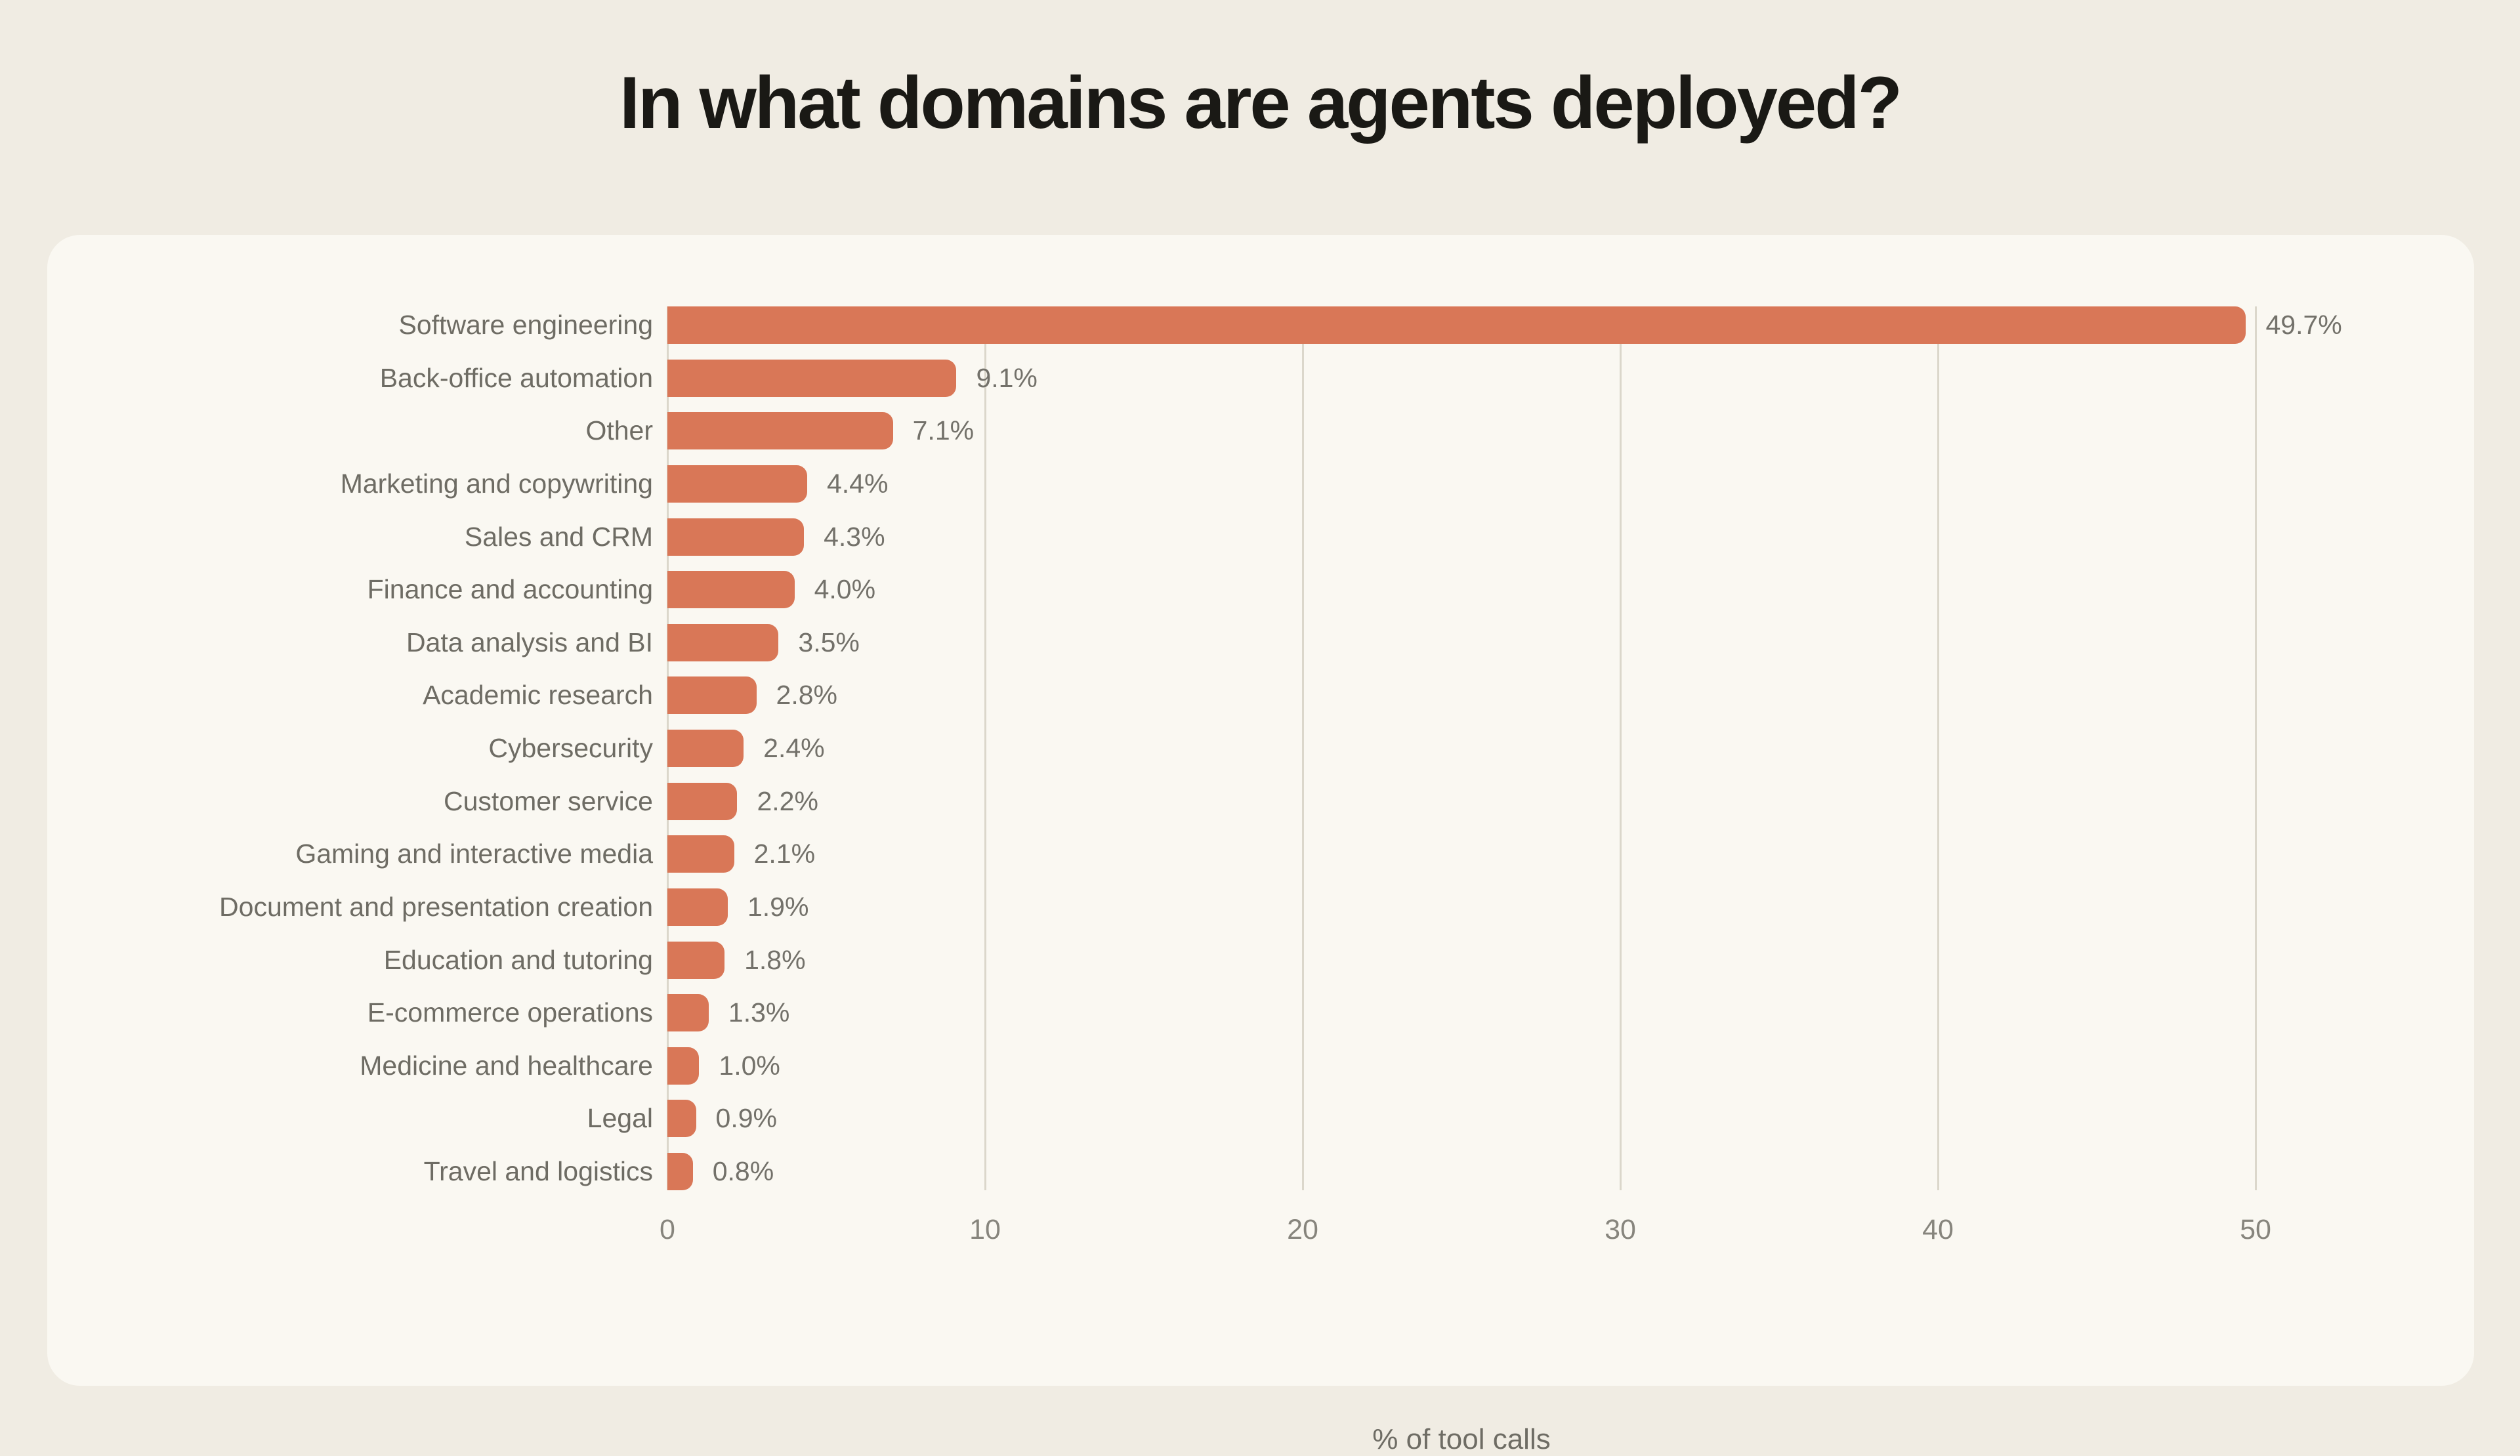  Describe the element at coordinates (1260, 1119) in the screenshot. I see `bar-row: Legal 0.9%` at that location.